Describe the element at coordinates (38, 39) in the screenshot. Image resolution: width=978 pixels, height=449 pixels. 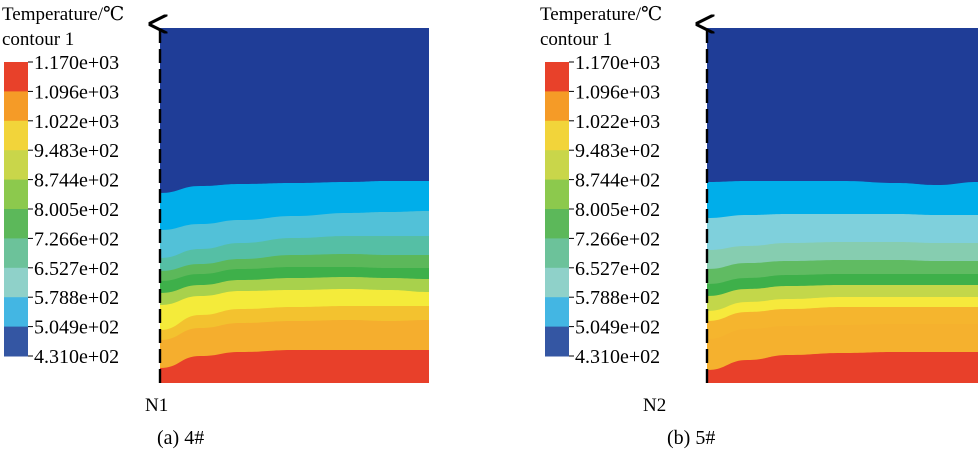
I see `legend-title-a-line2: contour 1` at that location.